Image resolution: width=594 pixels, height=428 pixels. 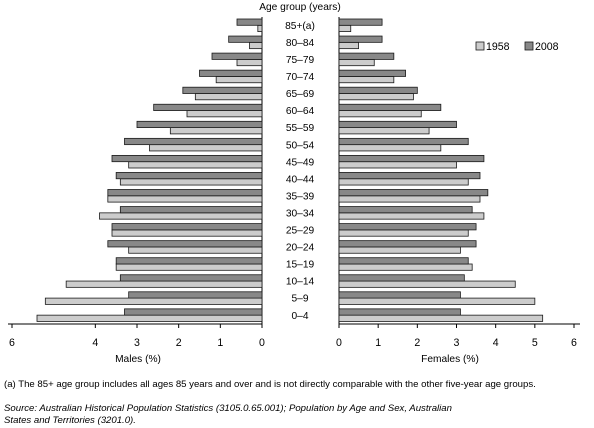 What do you see at coordinates (480, 46) in the screenshot?
I see `legend-swatch-1958` at bounding box center [480, 46].